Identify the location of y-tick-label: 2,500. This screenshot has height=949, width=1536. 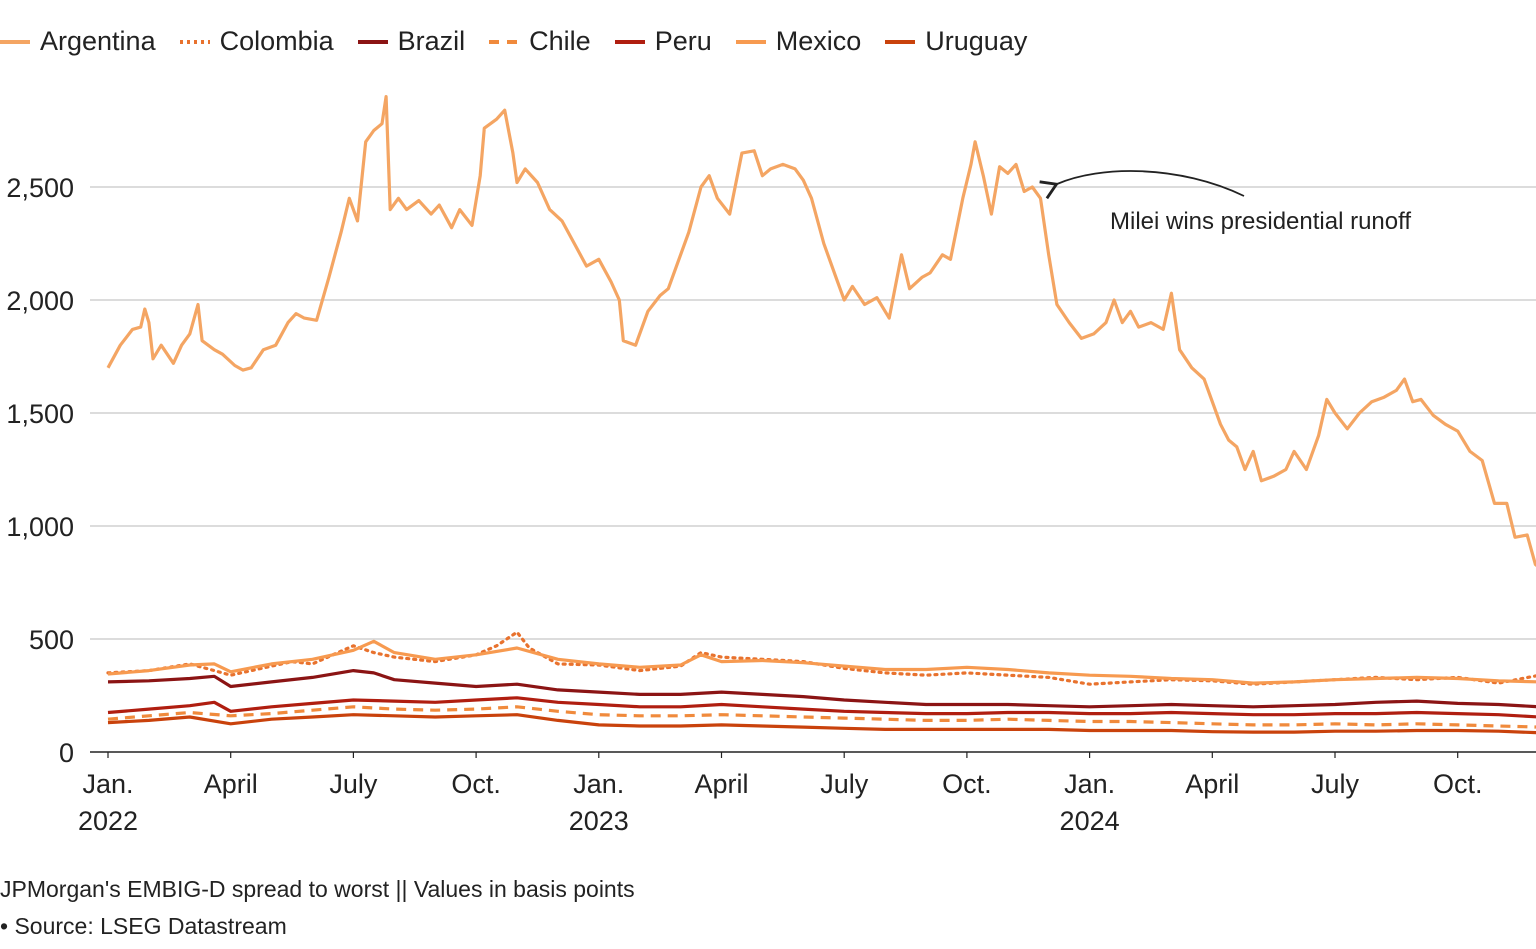
(40, 188).